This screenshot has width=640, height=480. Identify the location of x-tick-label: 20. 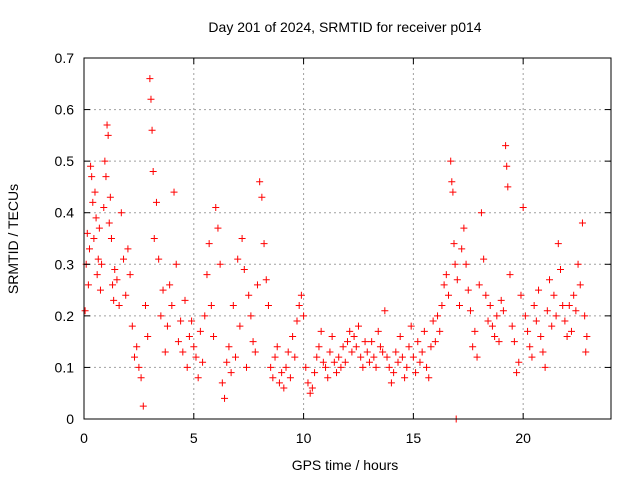
(523, 438).